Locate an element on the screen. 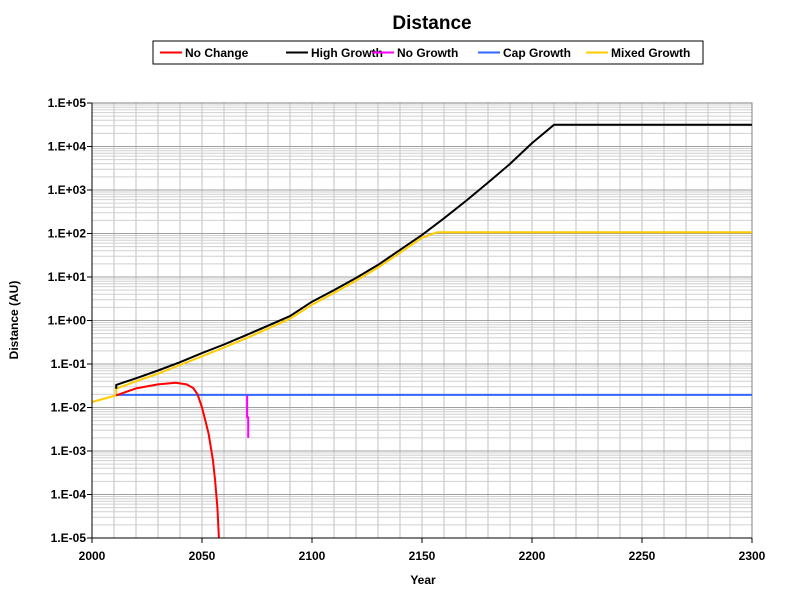 The image size is (787, 595). legend-entry-label: No Growth is located at coordinates (427, 53).